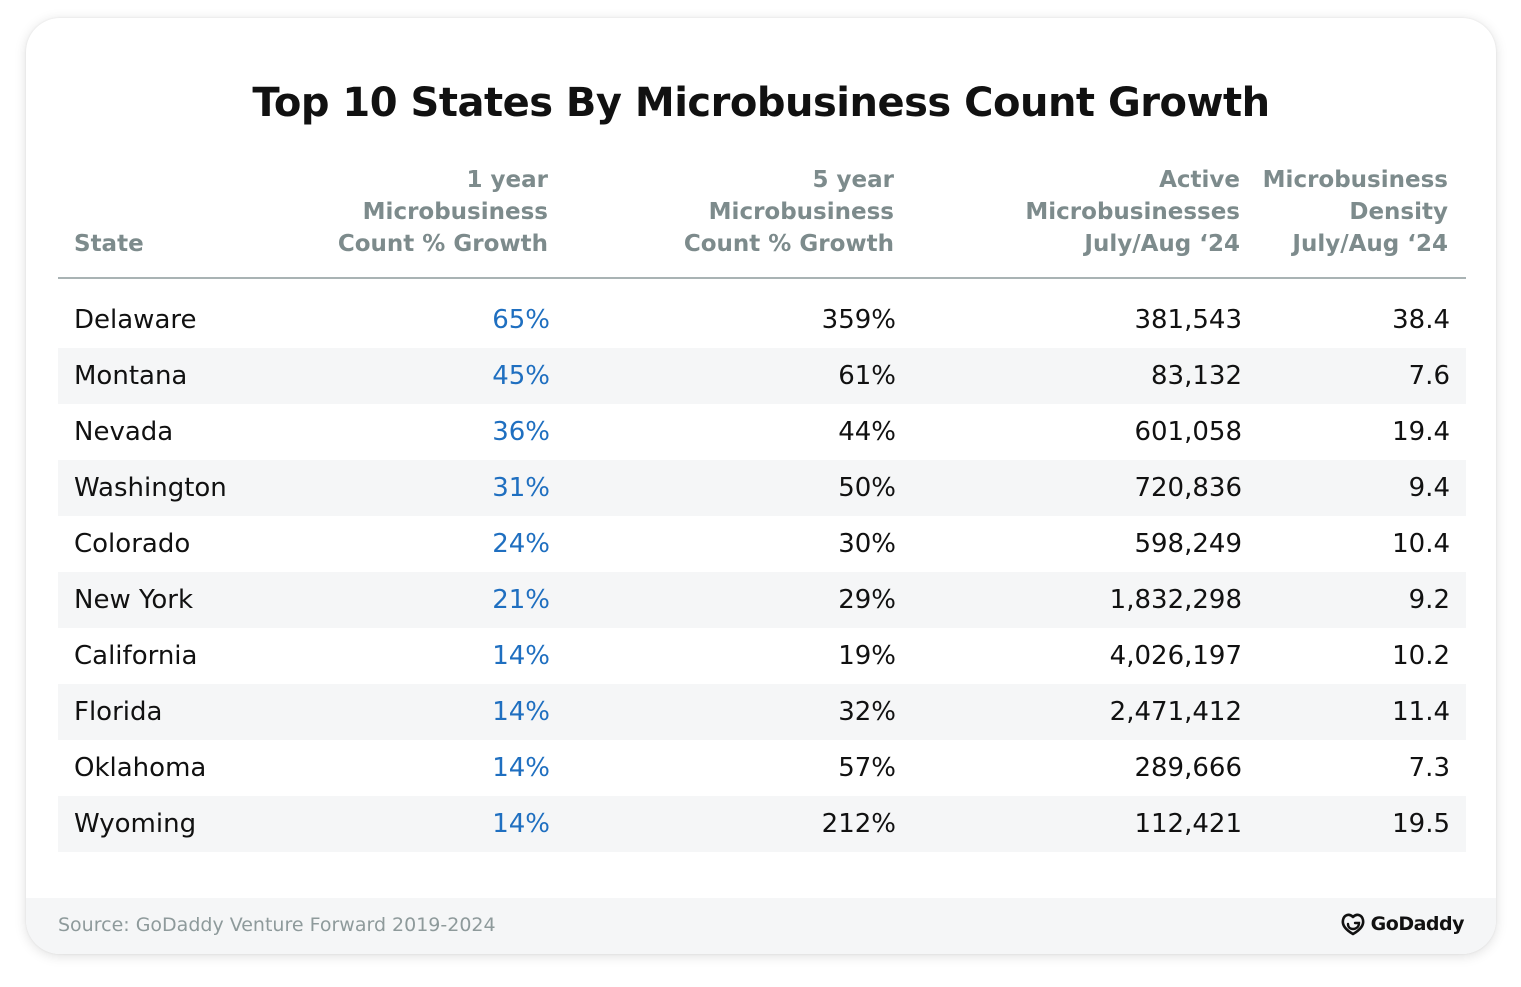  I want to click on cell-microbusiness-density: 7.6, so click(1429, 376).